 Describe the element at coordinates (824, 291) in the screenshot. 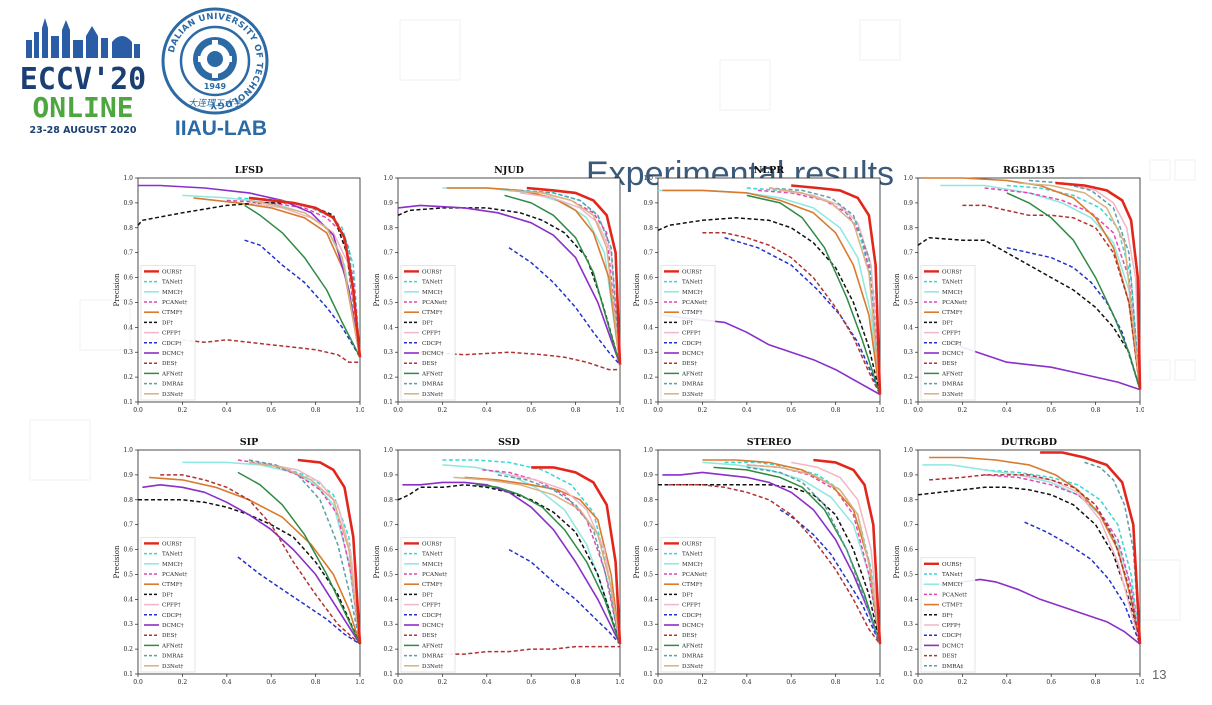

I see `chart-nlpr-series-d3net` at that location.